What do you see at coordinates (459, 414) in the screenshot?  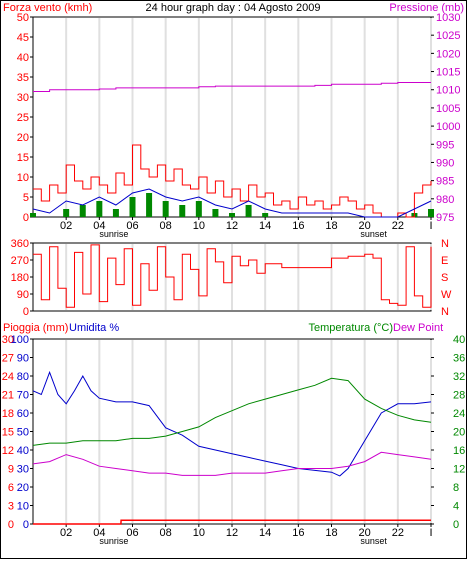 I see `temperature-axis-y-tick-label: 24` at bounding box center [459, 414].